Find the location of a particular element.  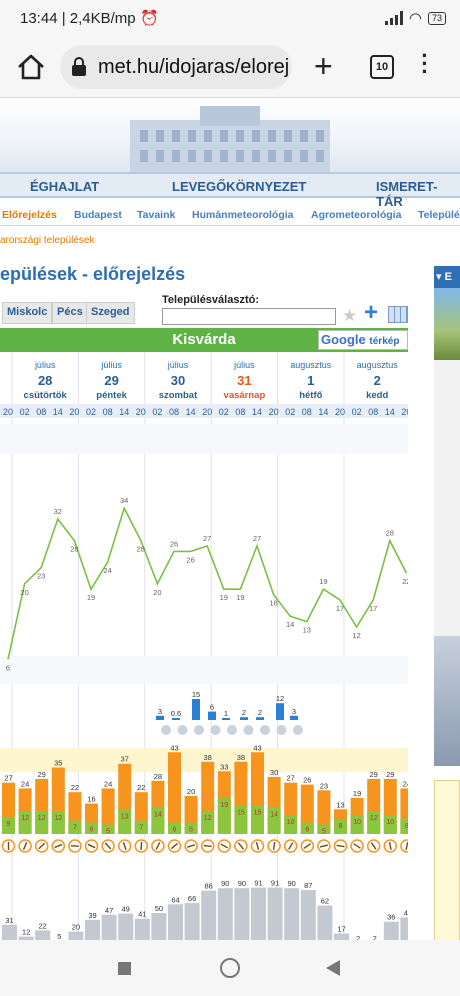

google-map-button: Google térkép is located at coordinates (363, 340).